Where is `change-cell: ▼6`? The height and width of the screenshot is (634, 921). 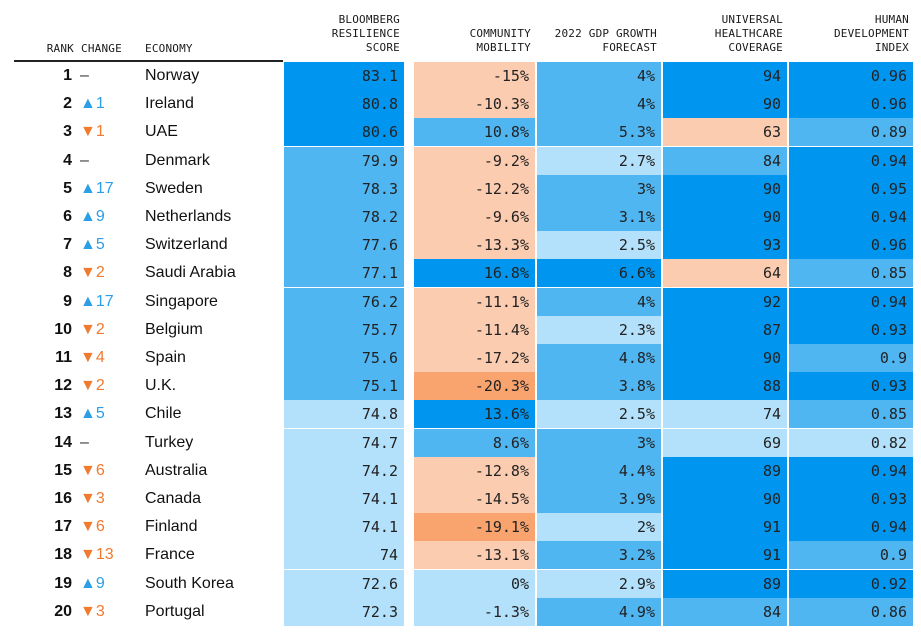 change-cell: ▼6 is located at coordinates (92, 527).